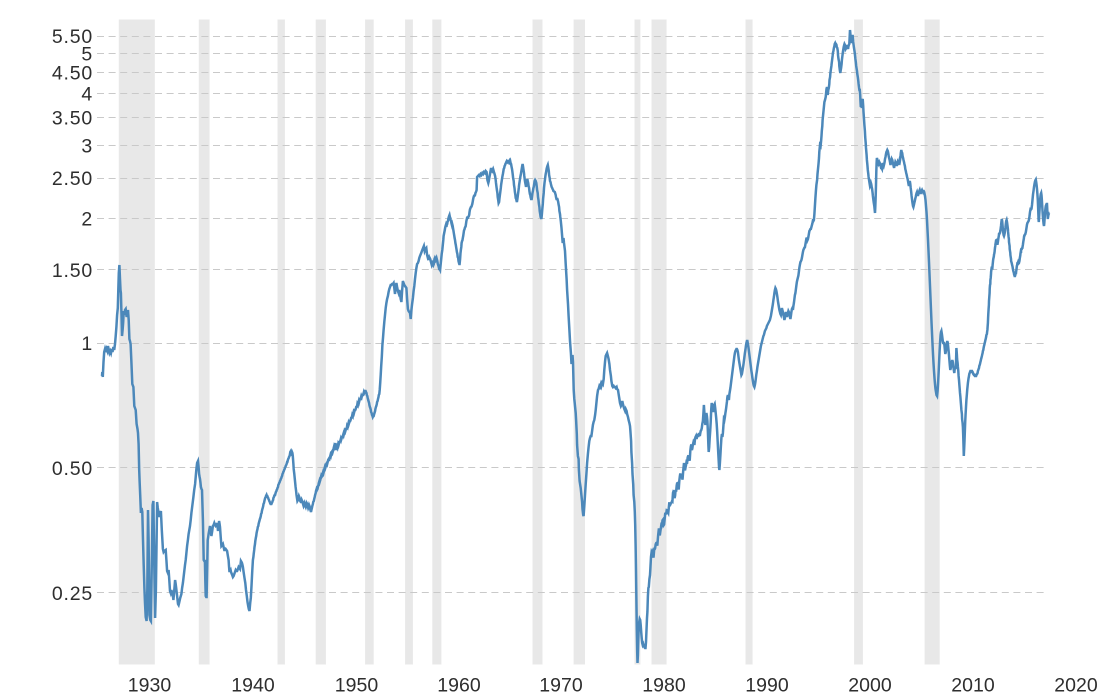  Describe the element at coordinates (150, 686) in the screenshot. I see `svg-text: 1930` at that location.